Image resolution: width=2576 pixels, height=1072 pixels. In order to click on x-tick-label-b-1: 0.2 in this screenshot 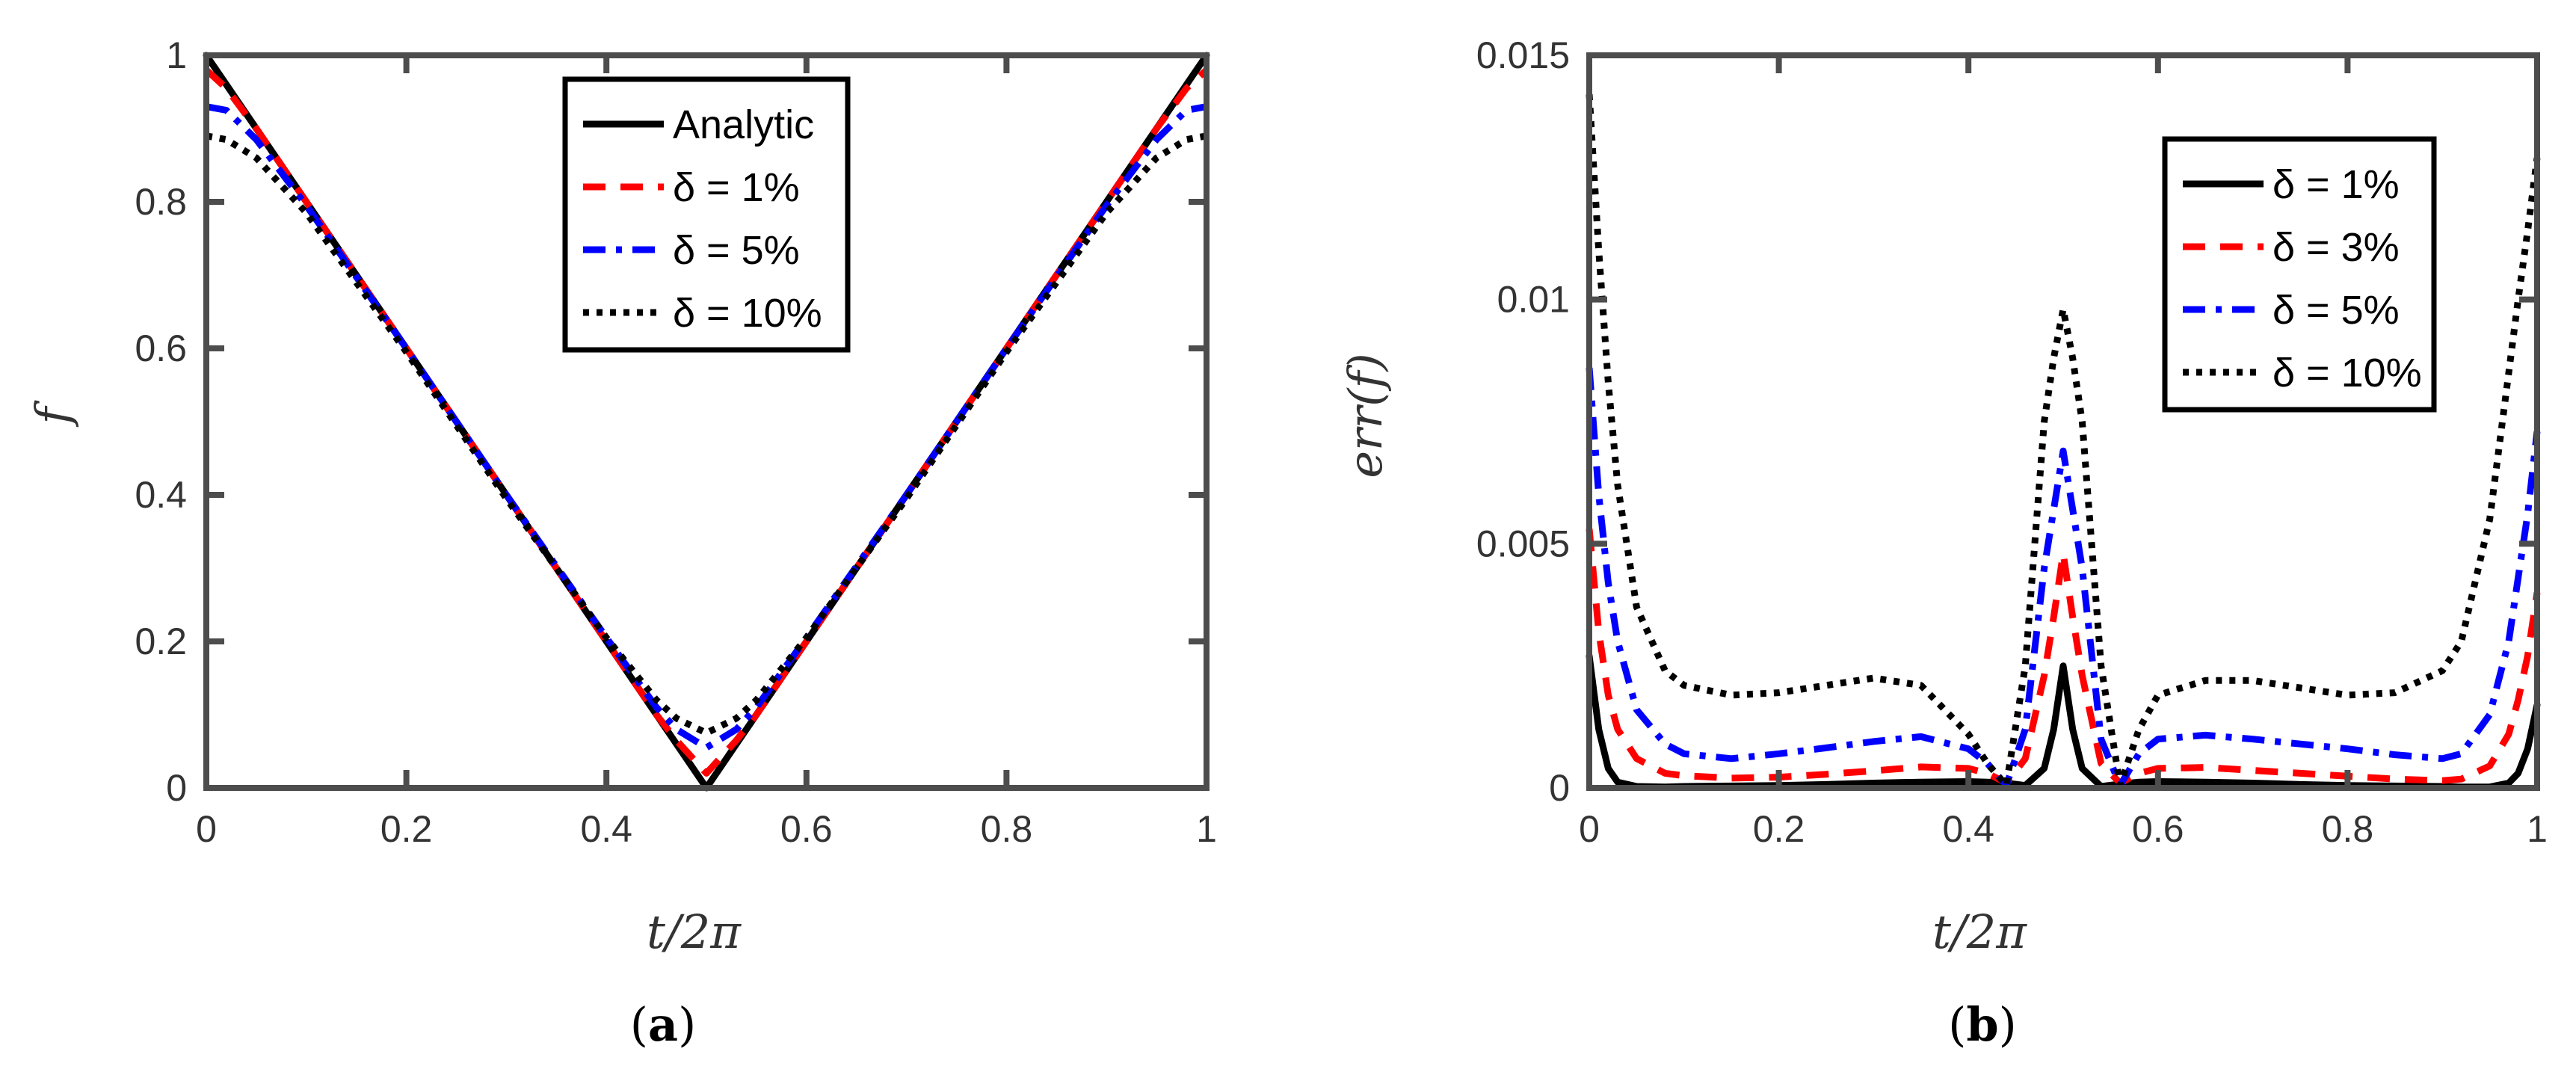, I will do `click(1779, 829)`.